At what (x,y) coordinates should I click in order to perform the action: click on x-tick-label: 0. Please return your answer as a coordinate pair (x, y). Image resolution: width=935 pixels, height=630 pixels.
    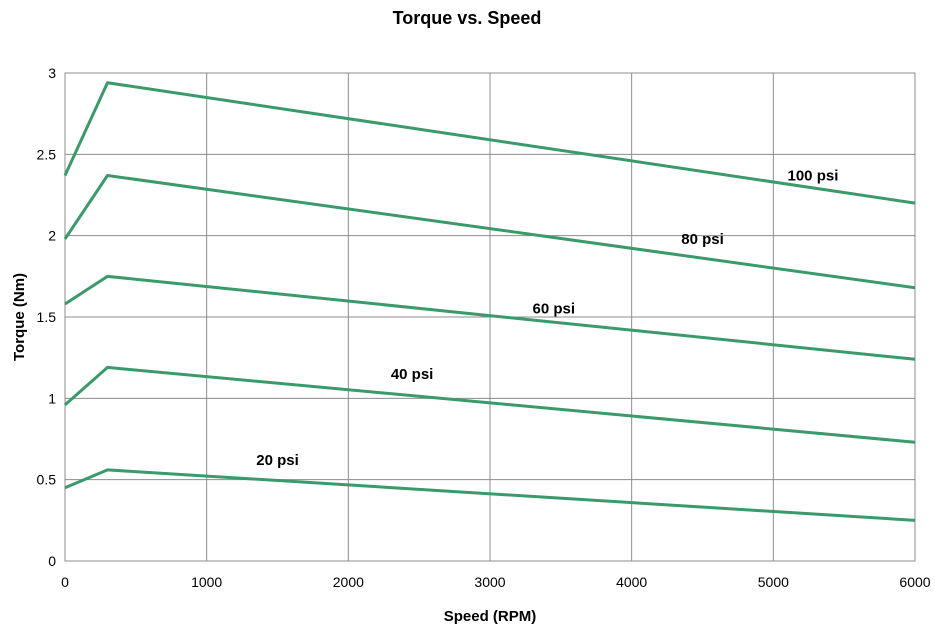
    Looking at the image, I should click on (65, 582).